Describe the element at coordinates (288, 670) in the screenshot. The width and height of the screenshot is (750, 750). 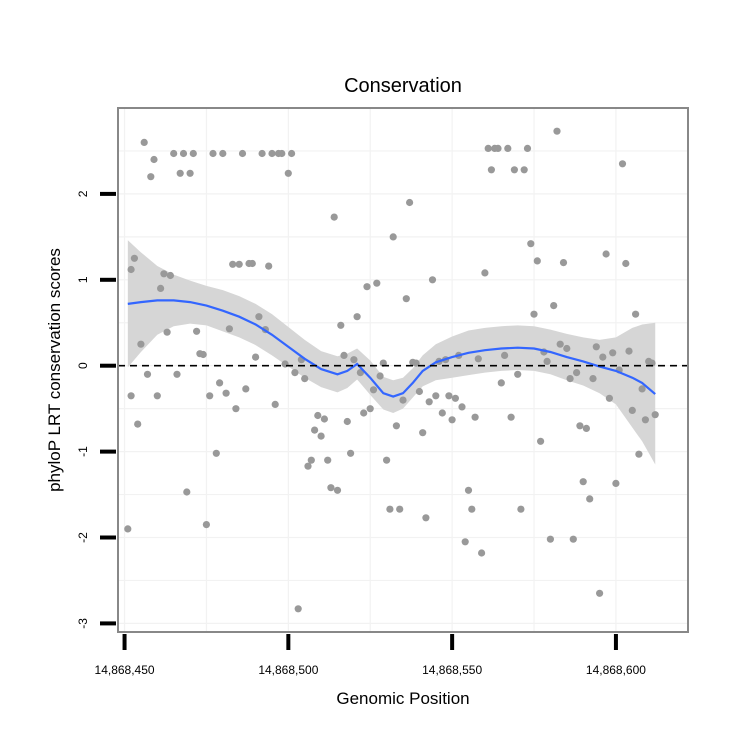
I see `x-tick-label: 14,868,500` at that location.